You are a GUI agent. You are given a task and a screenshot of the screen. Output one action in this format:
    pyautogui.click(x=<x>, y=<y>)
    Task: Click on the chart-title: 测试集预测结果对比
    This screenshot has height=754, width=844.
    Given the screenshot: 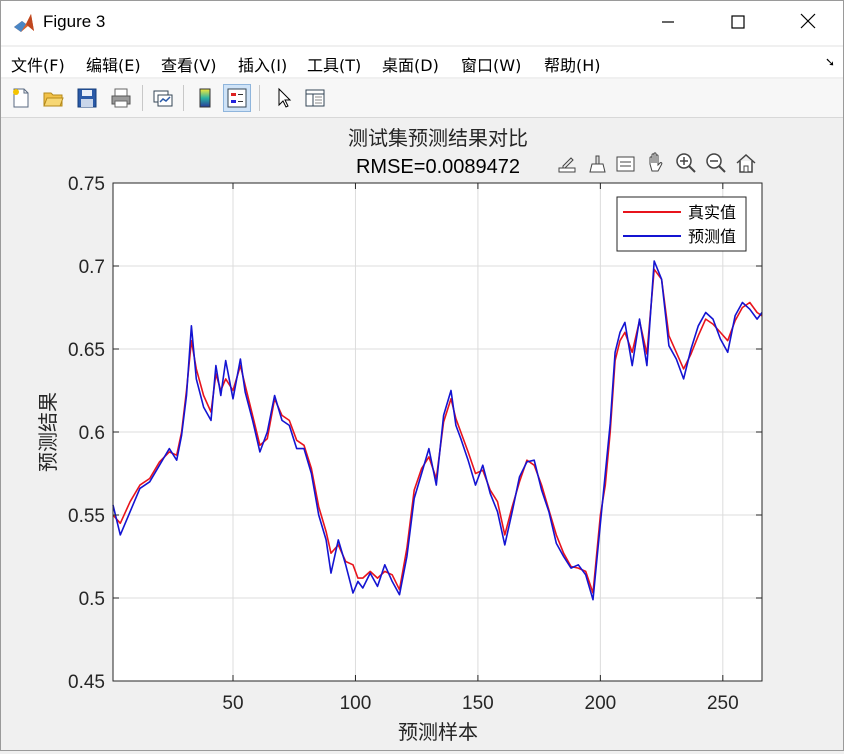 What is the action you would take?
    pyautogui.click(x=438, y=138)
    